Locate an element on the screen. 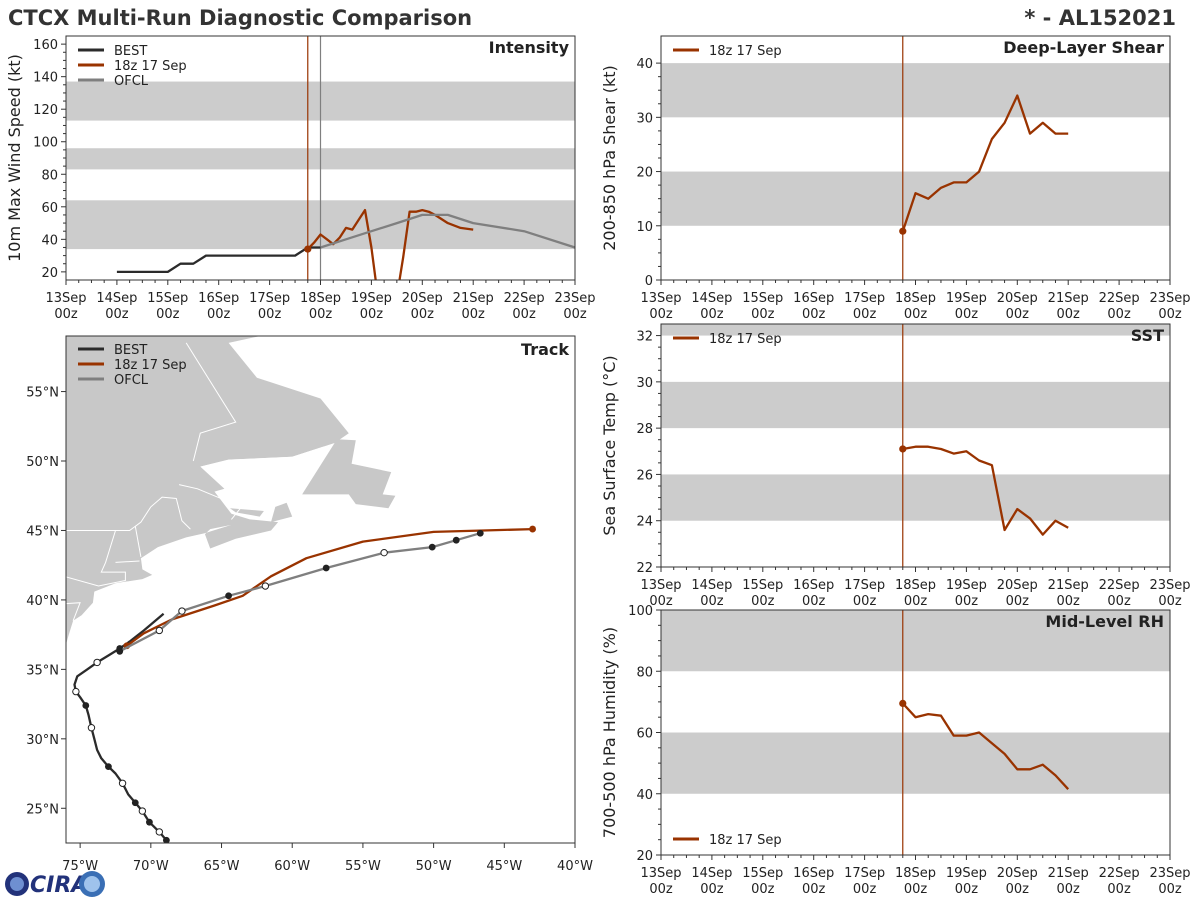 The image size is (1200, 900). figure-title: CTCX Multi-Run Diagnostic Comparison is located at coordinates (240, 18).